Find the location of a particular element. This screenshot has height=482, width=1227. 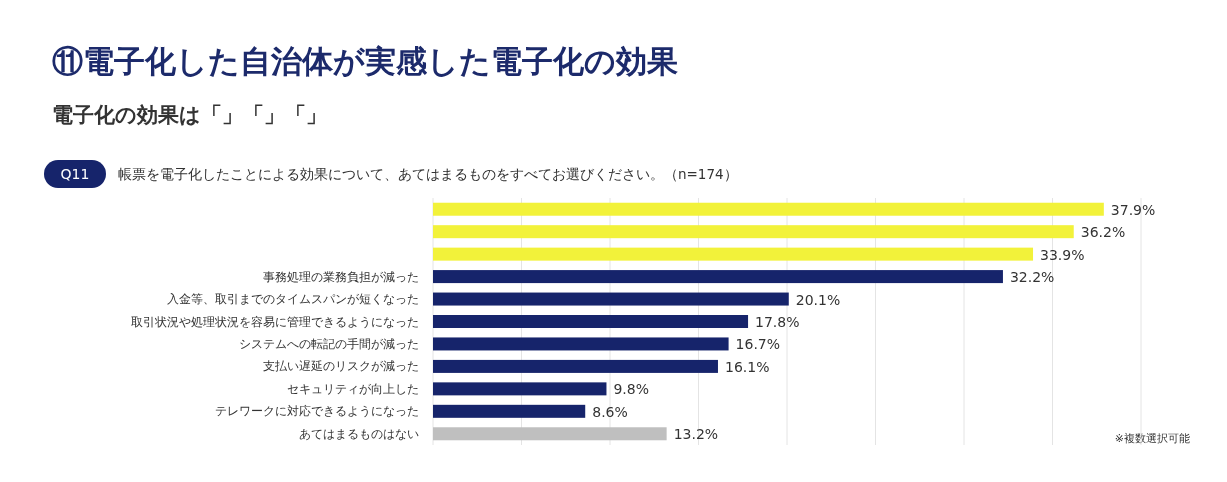

data-label: 36.2% is located at coordinates (1103, 232).